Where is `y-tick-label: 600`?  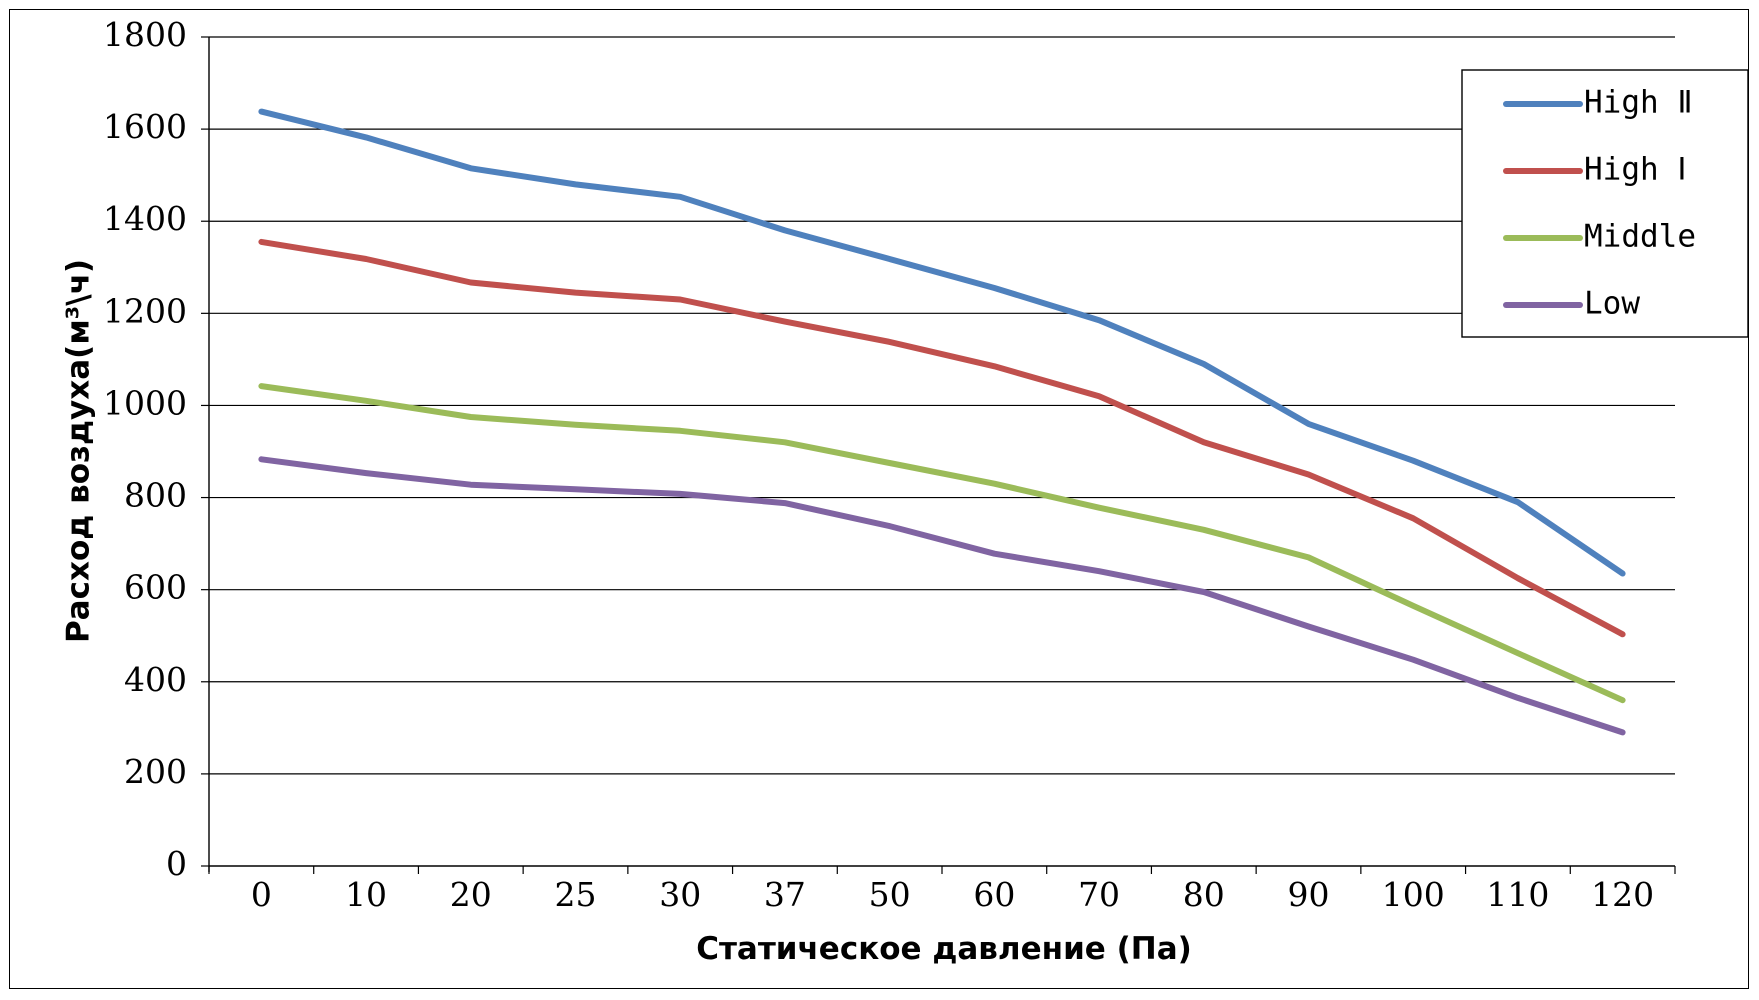
y-tick-label: 600 is located at coordinates (155, 587).